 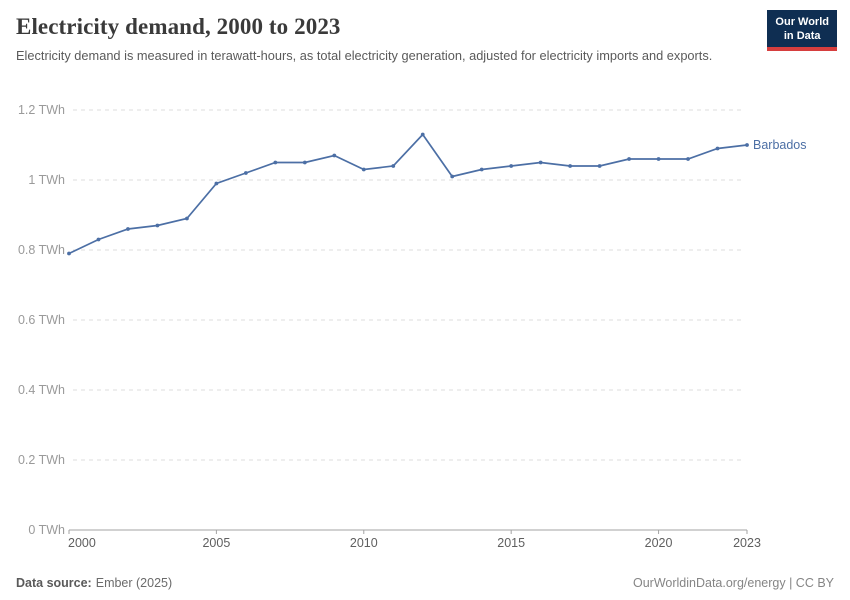 What do you see at coordinates (134, 582) in the screenshot?
I see `data-source-value: Ember (2025)` at bounding box center [134, 582].